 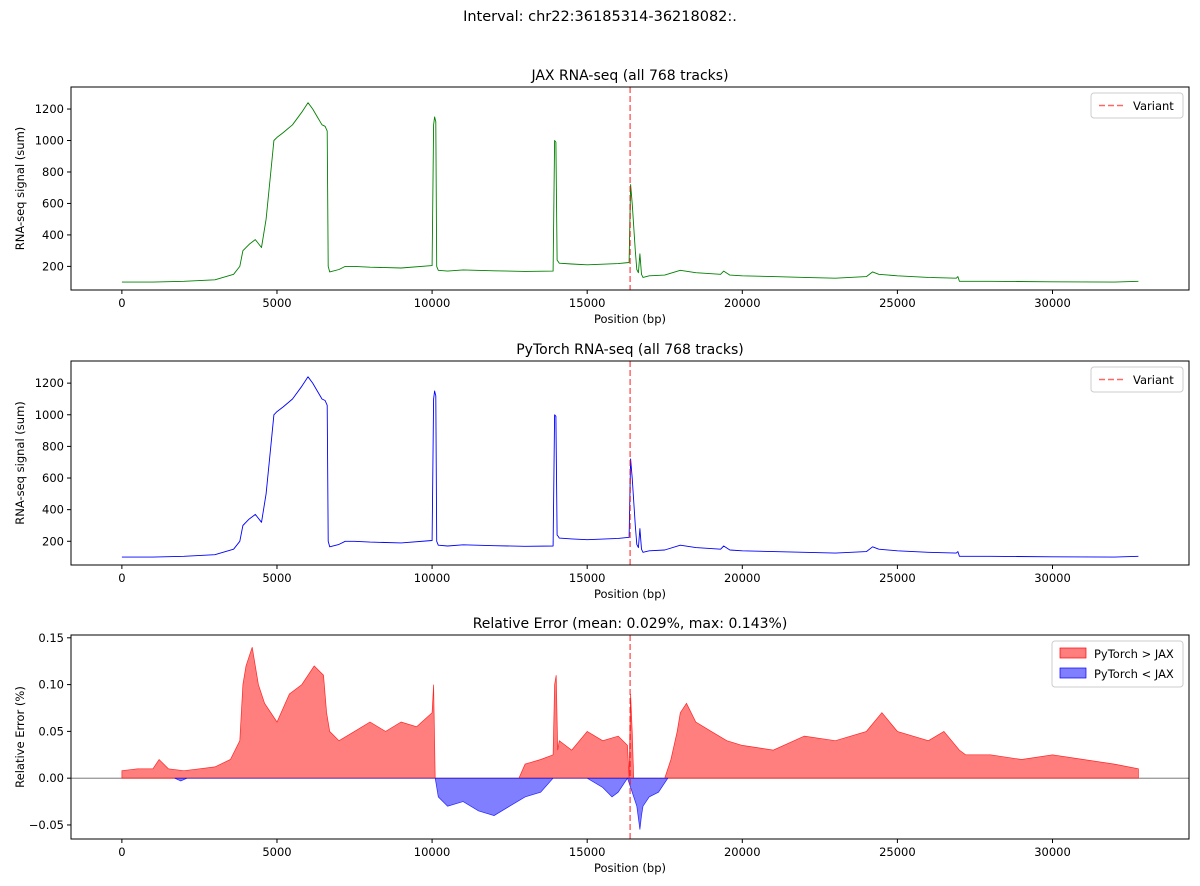 What do you see at coordinates (421, 803) in the screenshot?
I see `series-area-pytorch-less` at bounding box center [421, 803].